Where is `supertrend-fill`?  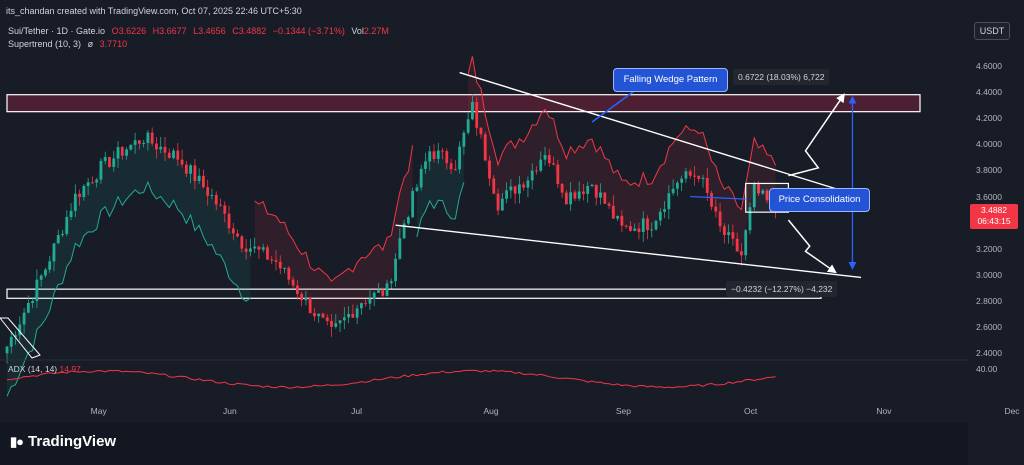 supertrend-fill is located at coordinates (333, 236).